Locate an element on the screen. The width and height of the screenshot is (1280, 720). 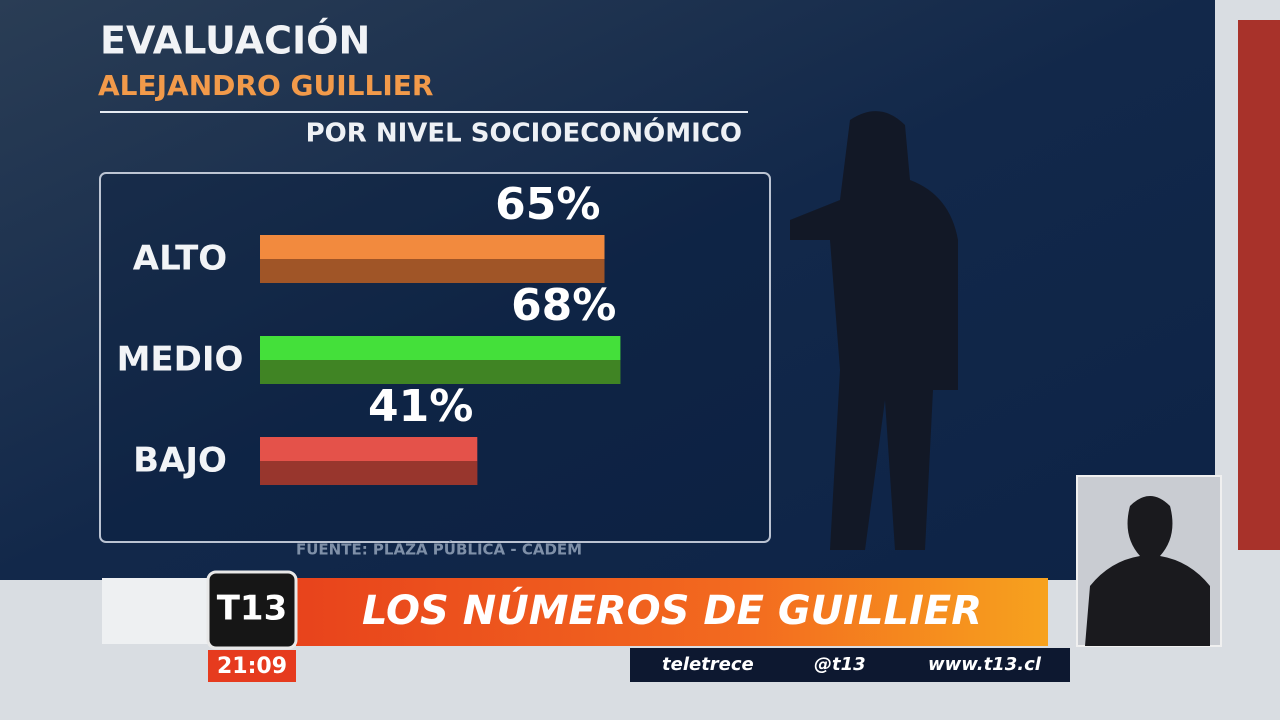
social-twitter: @t13 is located at coordinates (840, 664).